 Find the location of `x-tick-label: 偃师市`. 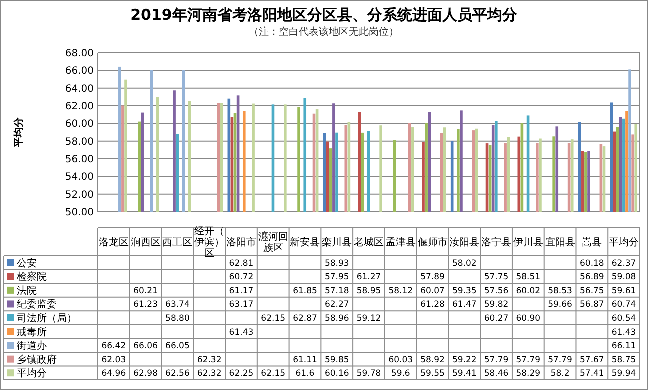

x-tick-label: 偃师市 is located at coordinates (433, 242).